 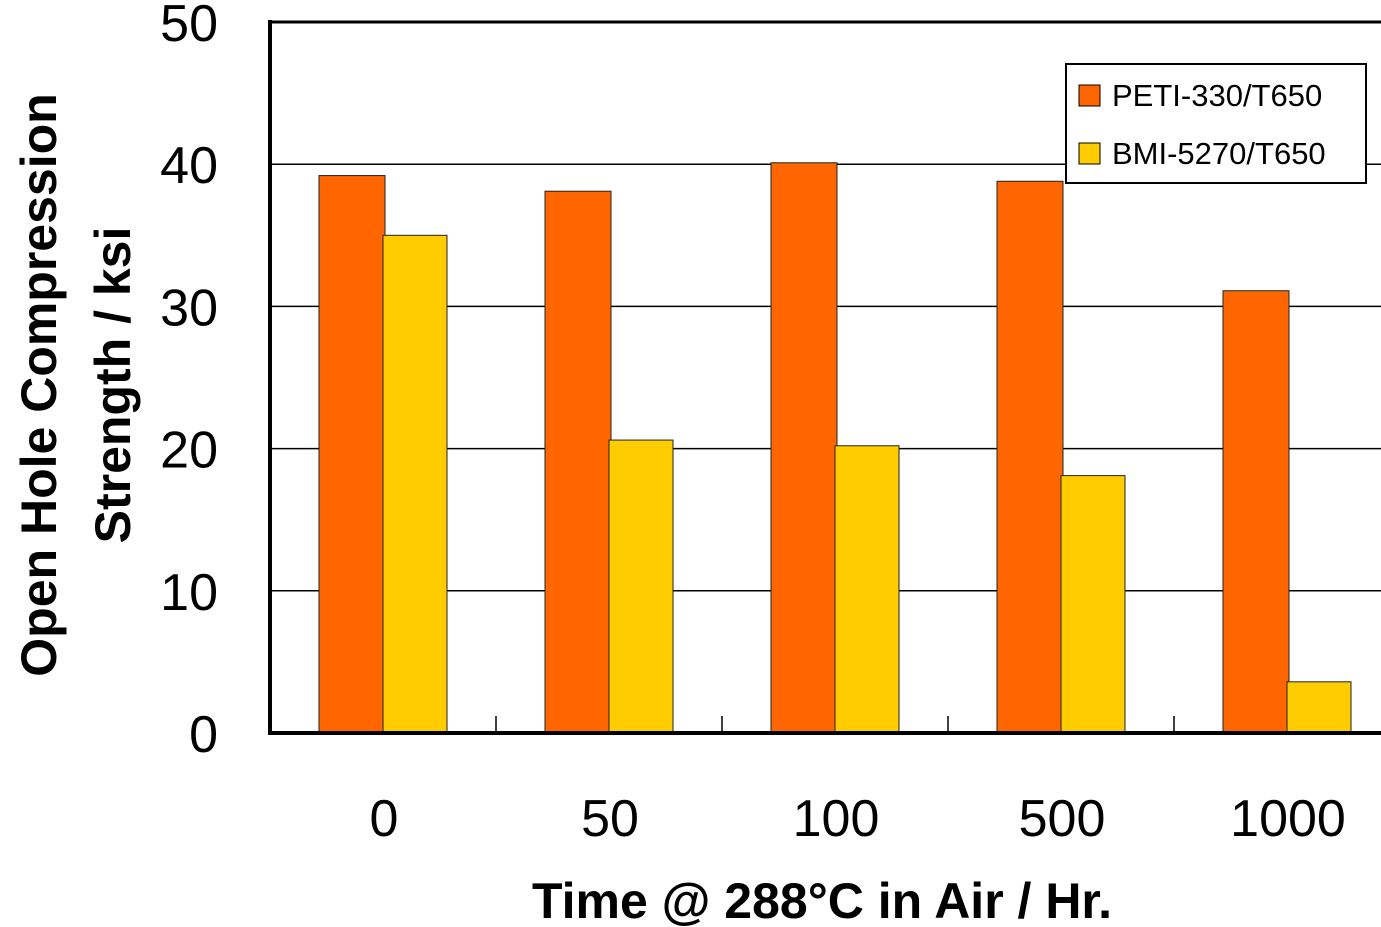 What do you see at coordinates (1217, 95) in the screenshot?
I see `legend-label-peti: PETI-330/T650` at bounding box center [1217, 95].